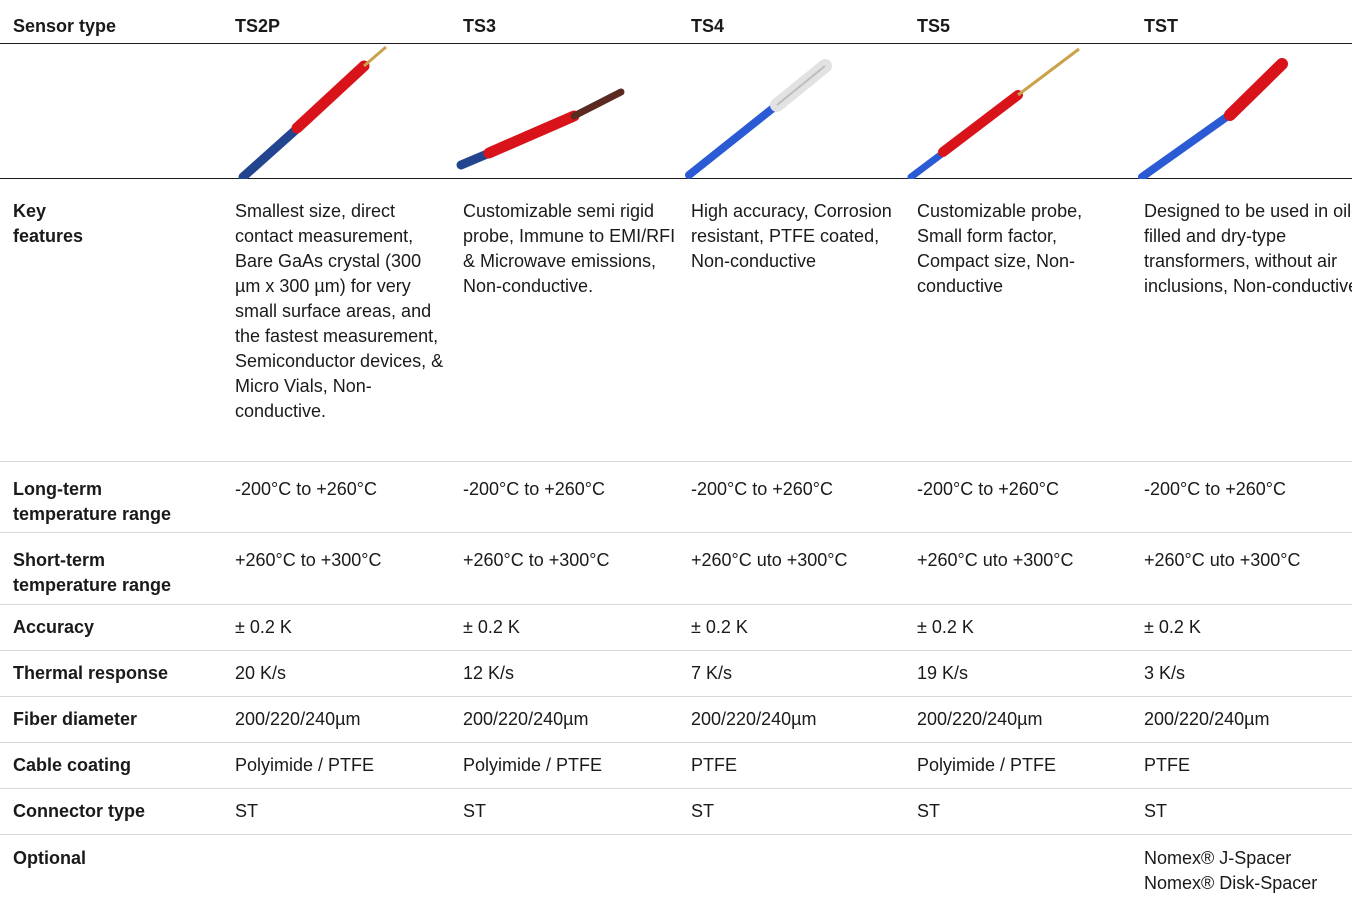 The width and height of the screenshot is (1352, 902). What do you see at coordinates (335, 674) in the screenshot?
I see `thermal-response-ts2p: 20 K/s` at bounding box center [335, 674].